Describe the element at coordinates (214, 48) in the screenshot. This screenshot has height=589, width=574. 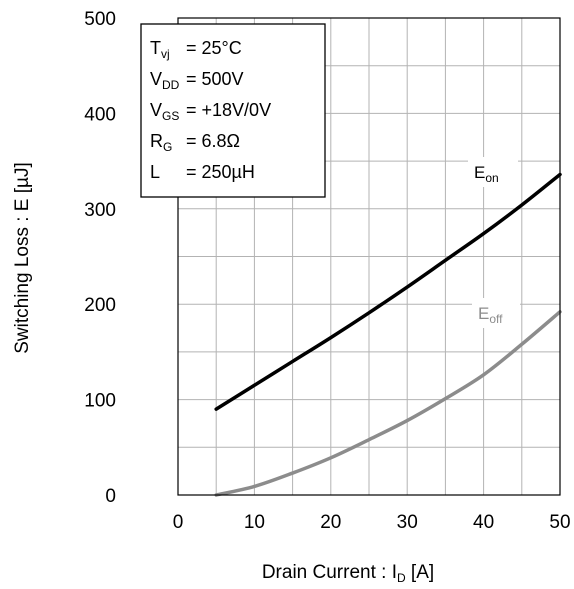
I see `condition-value: = 25°C` at that location.